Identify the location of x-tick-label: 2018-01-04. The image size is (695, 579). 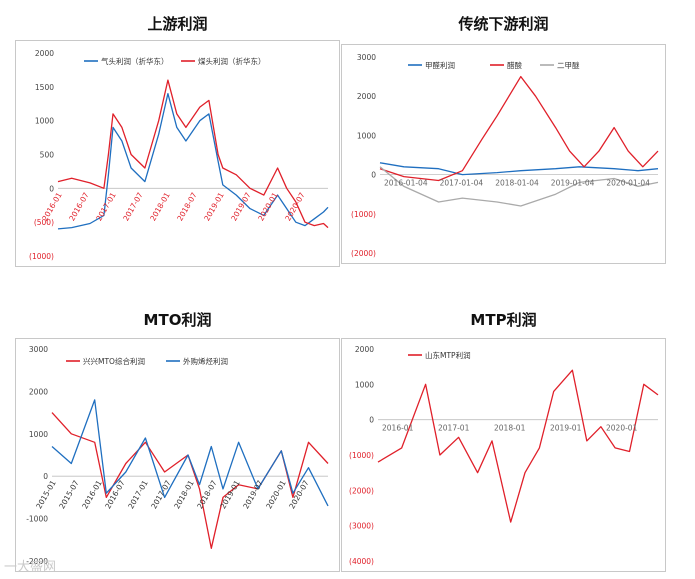
(517, 183).